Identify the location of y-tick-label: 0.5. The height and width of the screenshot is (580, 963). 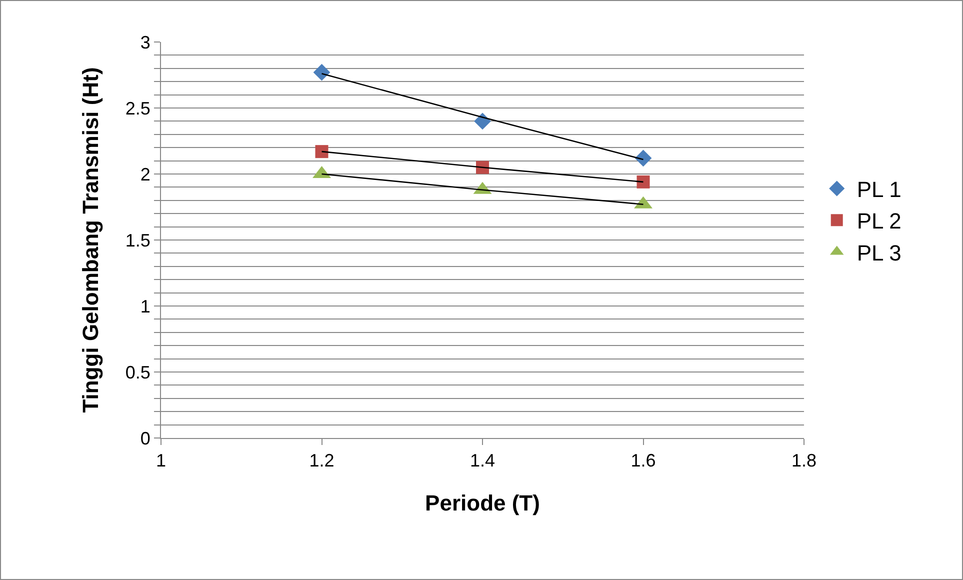
(137, 372).